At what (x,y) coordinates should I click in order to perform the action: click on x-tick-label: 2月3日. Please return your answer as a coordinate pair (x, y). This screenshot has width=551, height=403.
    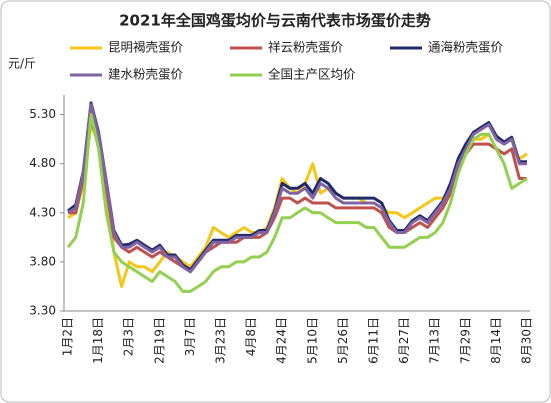
    Looking at the image, I should click on (129, 336).